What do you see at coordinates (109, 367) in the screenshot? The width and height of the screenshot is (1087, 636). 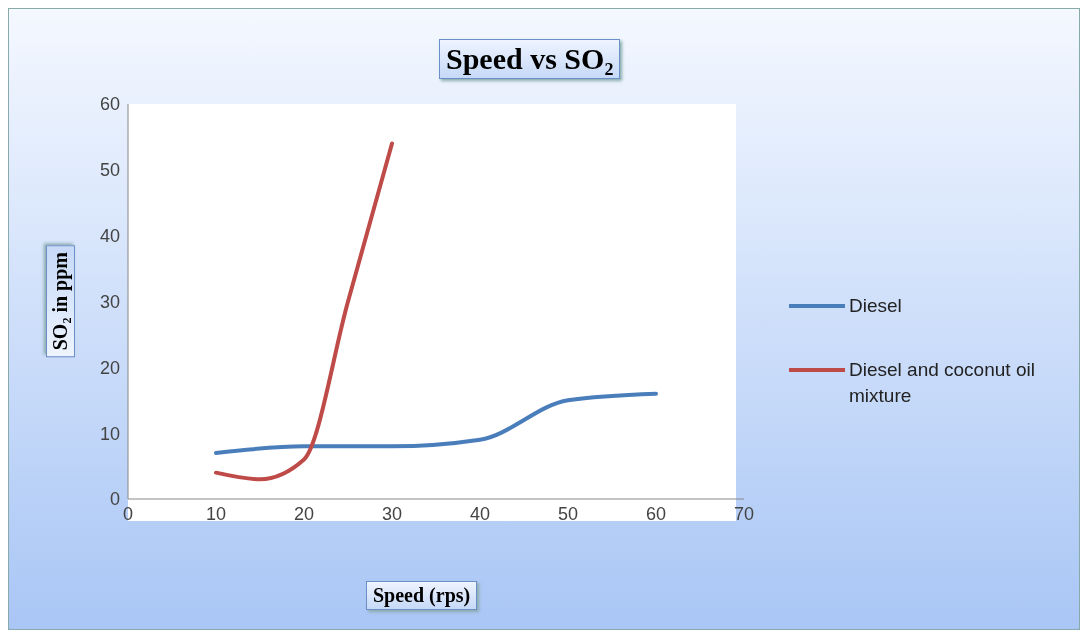 I see `y-tick-label: 20` at bounding box center [109, 367].